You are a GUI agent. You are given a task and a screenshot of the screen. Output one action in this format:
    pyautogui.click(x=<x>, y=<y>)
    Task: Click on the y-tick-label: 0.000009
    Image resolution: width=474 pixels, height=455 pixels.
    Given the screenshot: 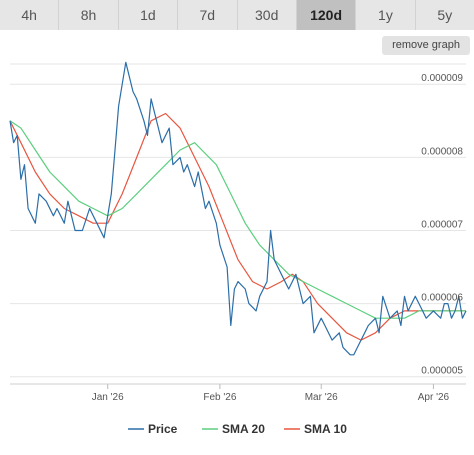 What is the action you would take?
    pyautogui.click(x=442, y=78)
    